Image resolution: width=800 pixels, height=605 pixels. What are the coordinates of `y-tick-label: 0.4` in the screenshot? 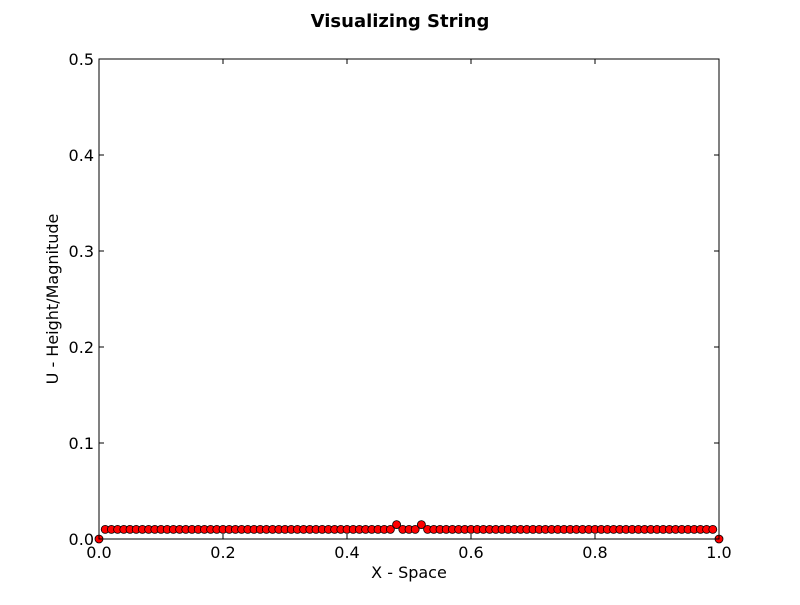 It's located at (81, 155).